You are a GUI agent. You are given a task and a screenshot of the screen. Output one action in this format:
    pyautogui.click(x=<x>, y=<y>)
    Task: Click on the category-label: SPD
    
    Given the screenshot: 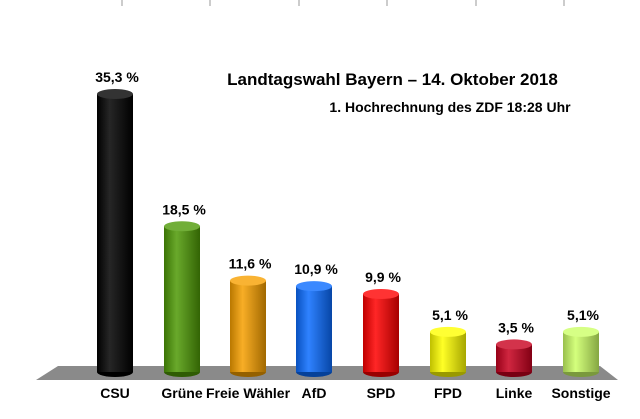 What is the action you would take?
    pyautogui.click(x=381, y=393)
    